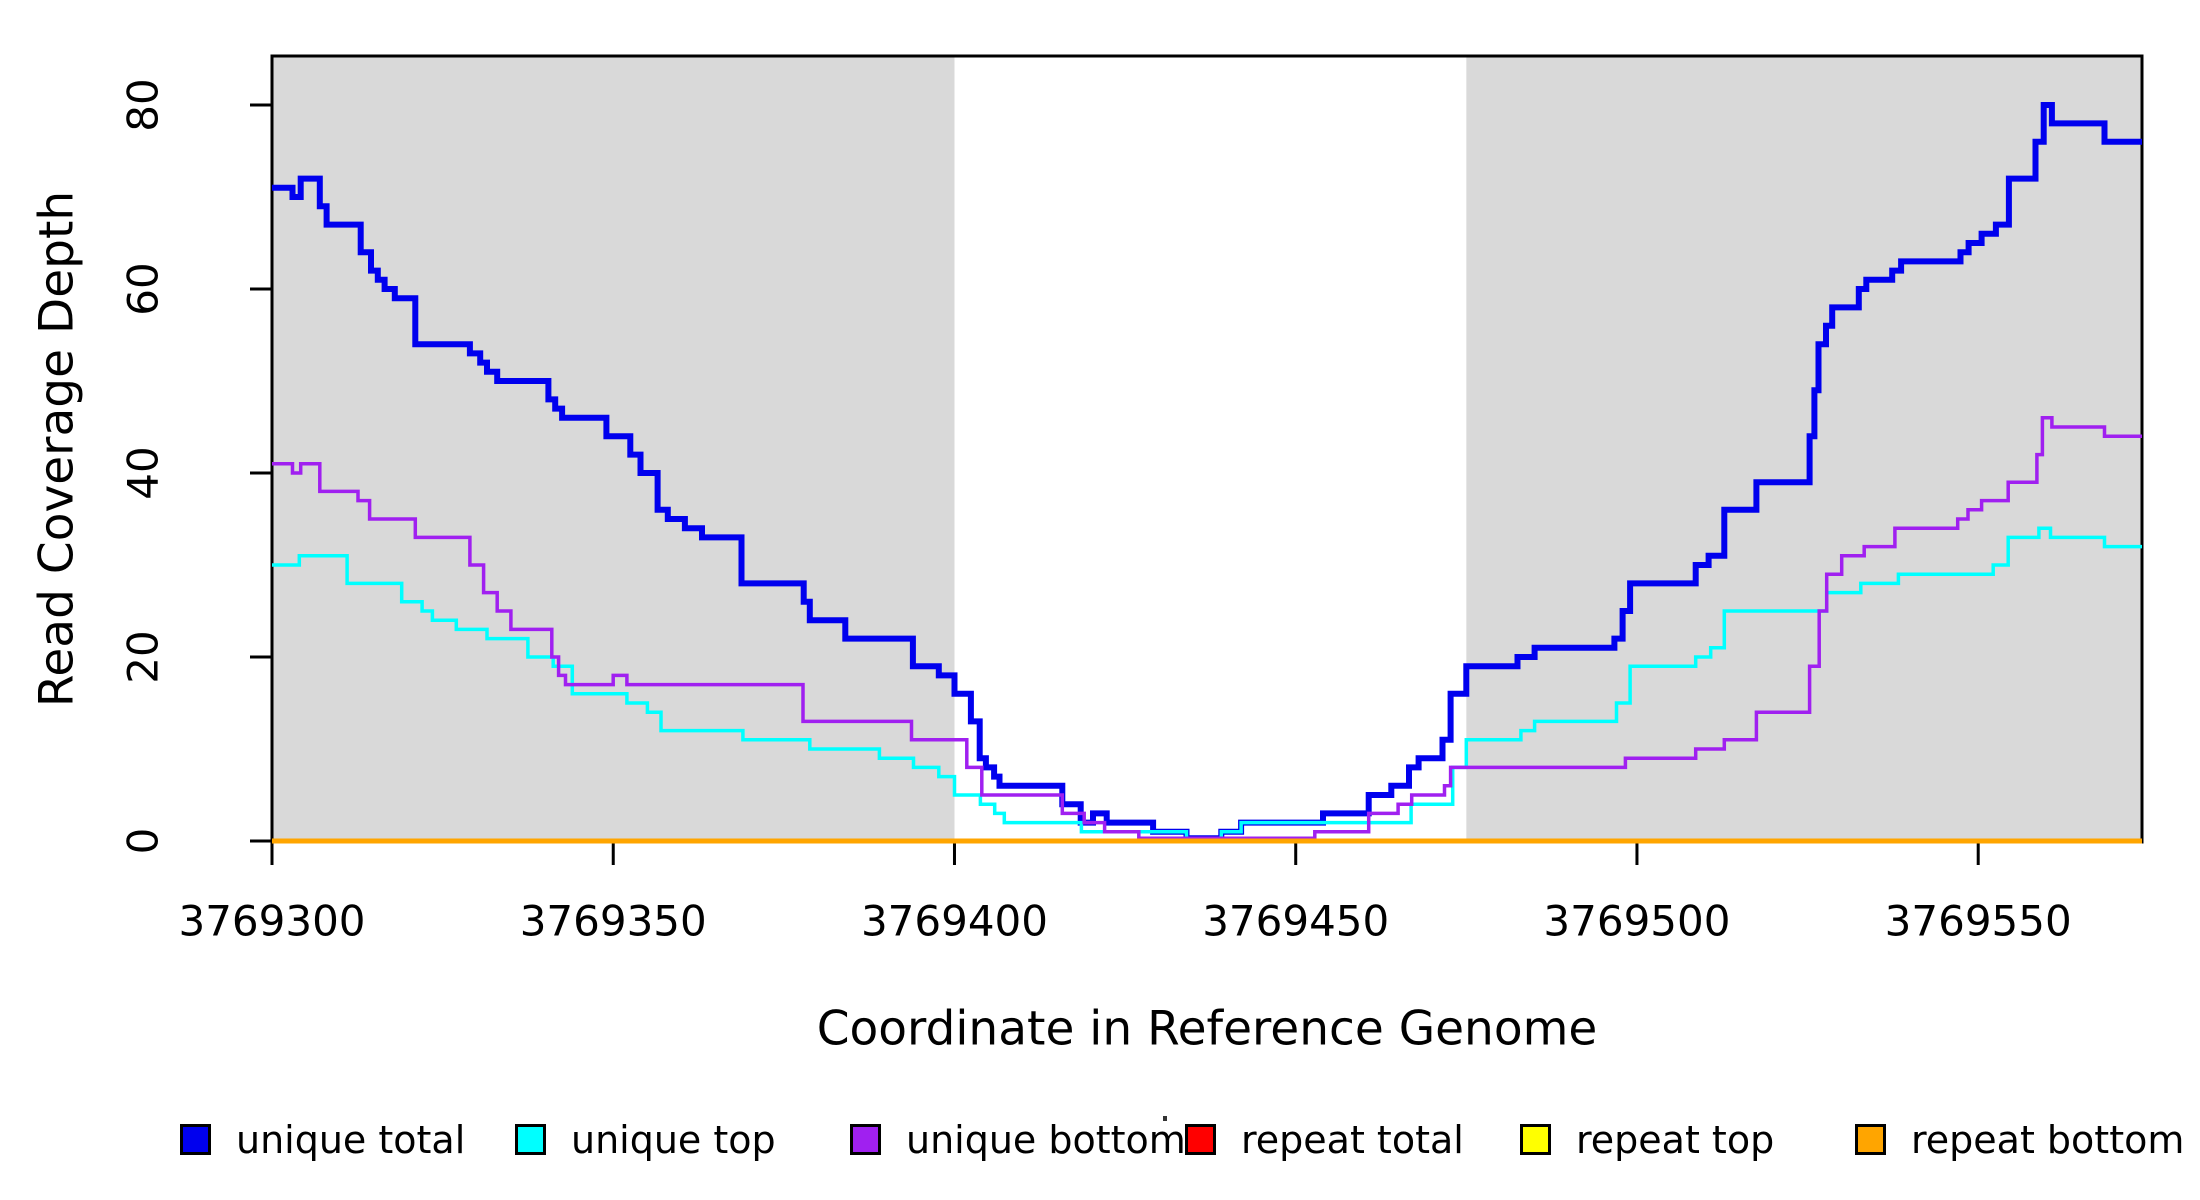 The image size is (2200, 1200). Describe the element at coordinates (1046, 1140) in the screenshot. I see `legend-label: unique bottom` at that location.